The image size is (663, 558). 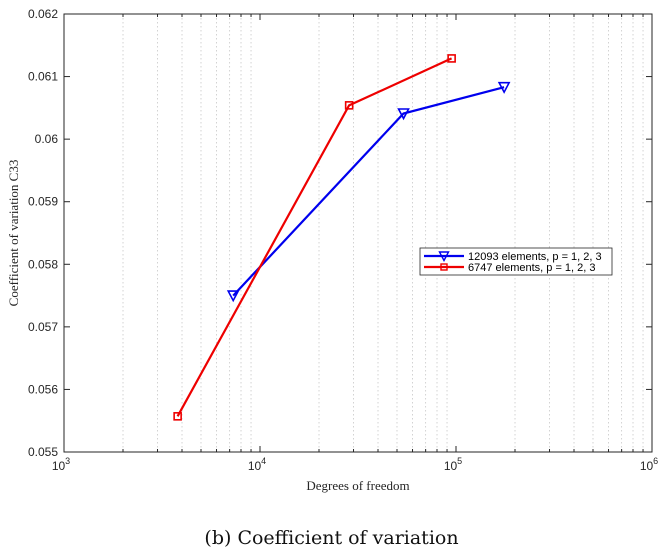 I want to click on x-axis-label: Degrees of freedom, so click(x=357, y=485).